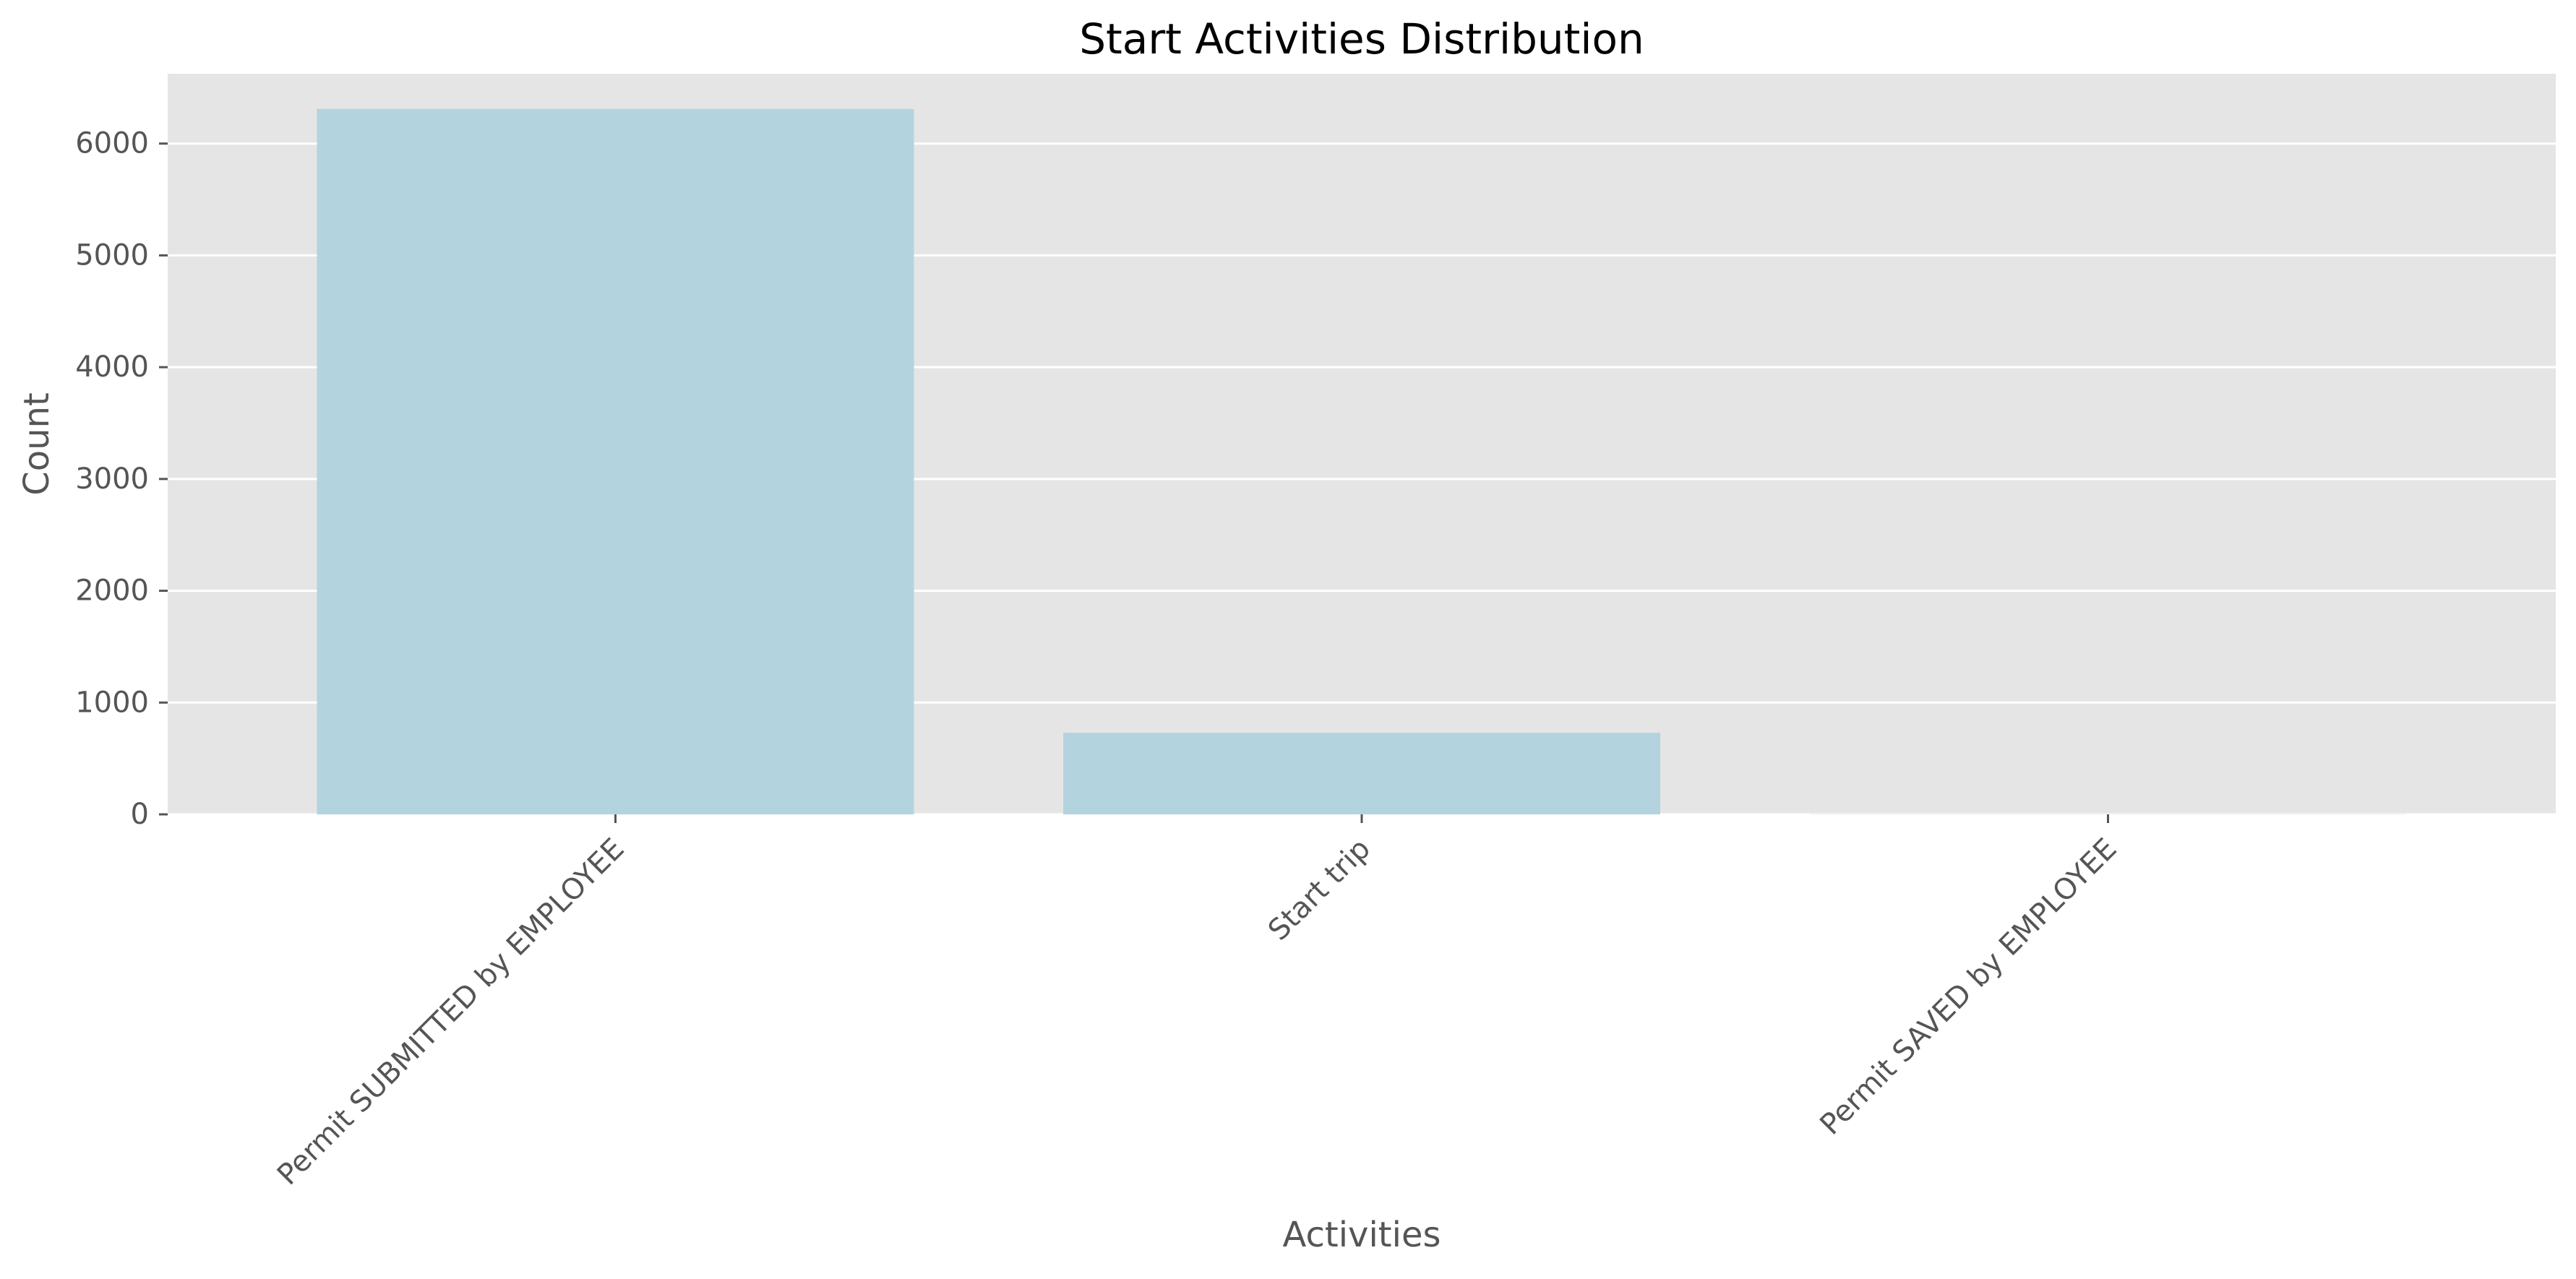  What do you see at coordinates (1968, 987) in the screenshot?
I see `x-tick-label: Permit SAVED by EMPLOYEE` at bounding box center [1968, 987].